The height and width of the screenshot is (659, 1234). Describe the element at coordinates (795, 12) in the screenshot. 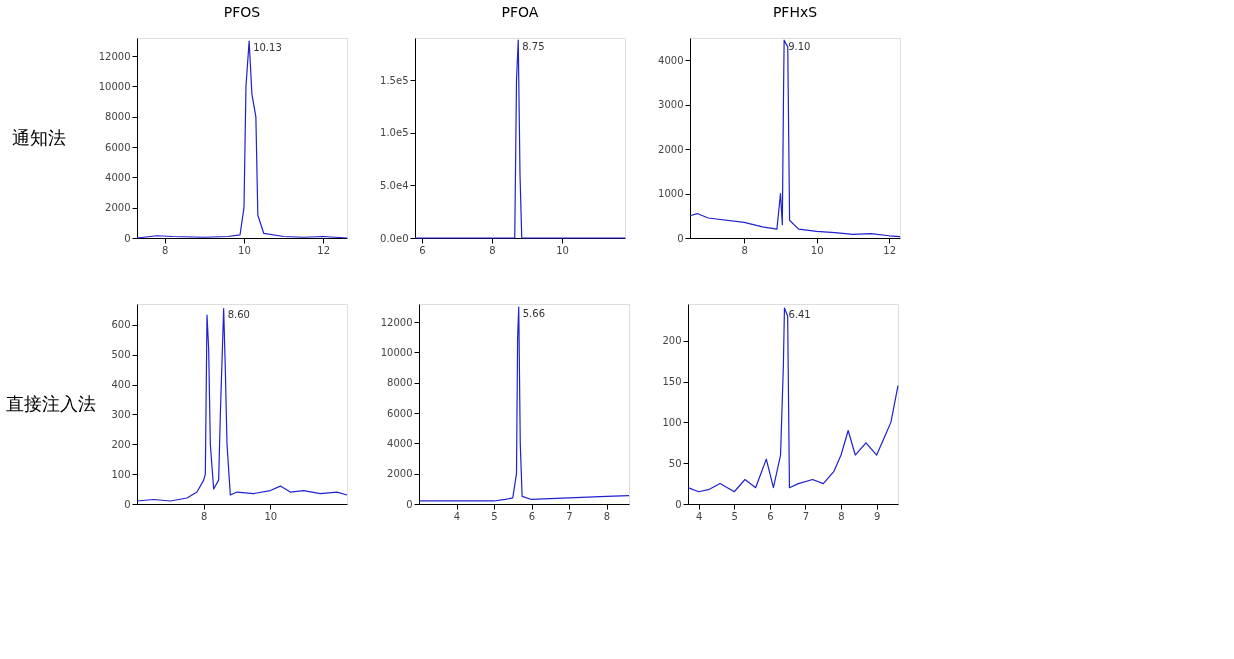

I see `chart-title: PFHxS` at that location.